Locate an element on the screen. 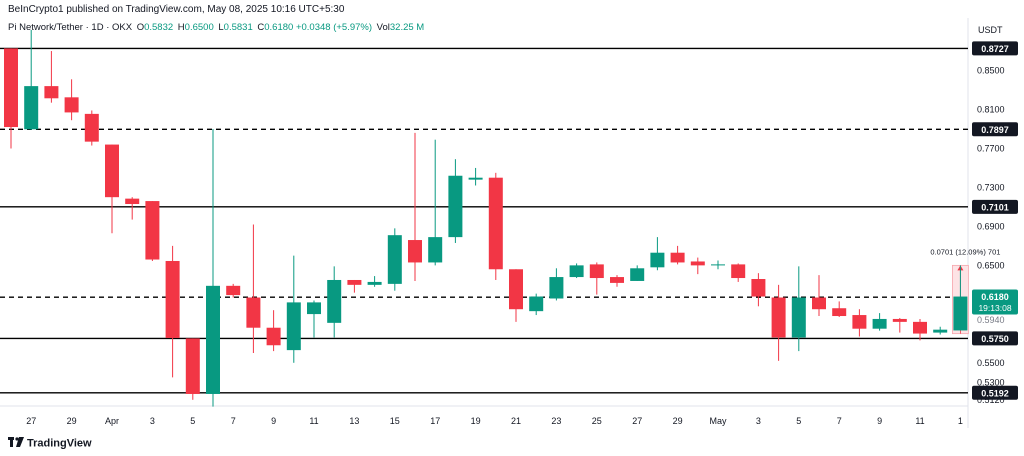 The width and height of the screenshot is (1024, 456). level-label: 0.7101 is located at coordinates (995, 207).